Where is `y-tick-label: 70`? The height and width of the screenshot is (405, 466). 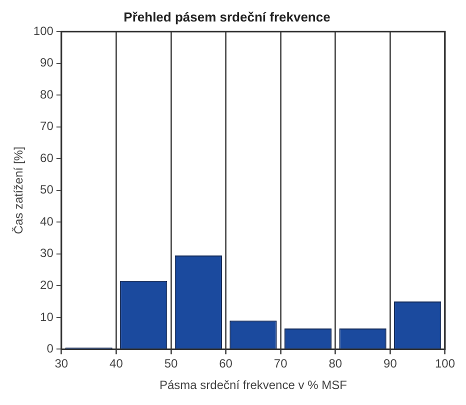 y-tick-label: 70 is located at coordinates (47, 126).